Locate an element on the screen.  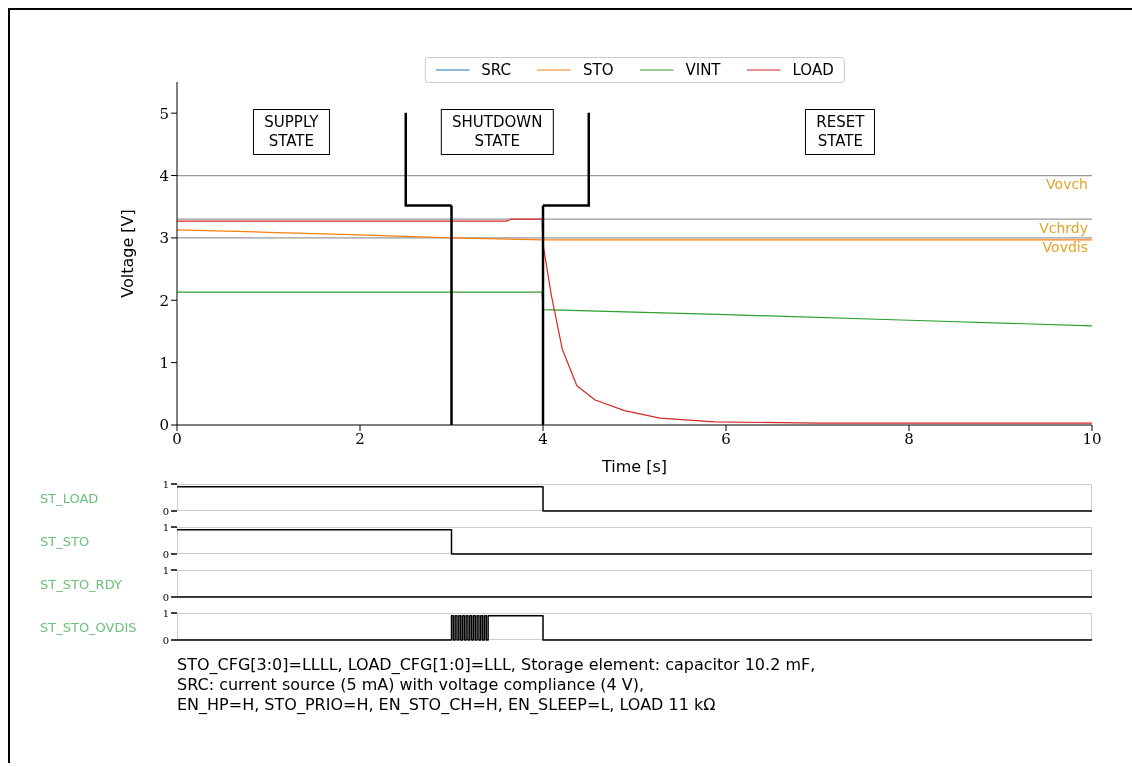
y-axis-title: ST_STO_OVDIS is located at coordinates (88, 626).